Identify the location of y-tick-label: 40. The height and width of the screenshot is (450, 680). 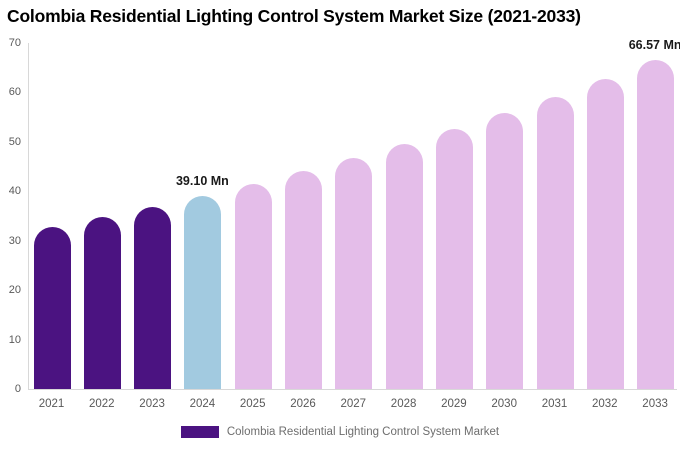
(14, 191).